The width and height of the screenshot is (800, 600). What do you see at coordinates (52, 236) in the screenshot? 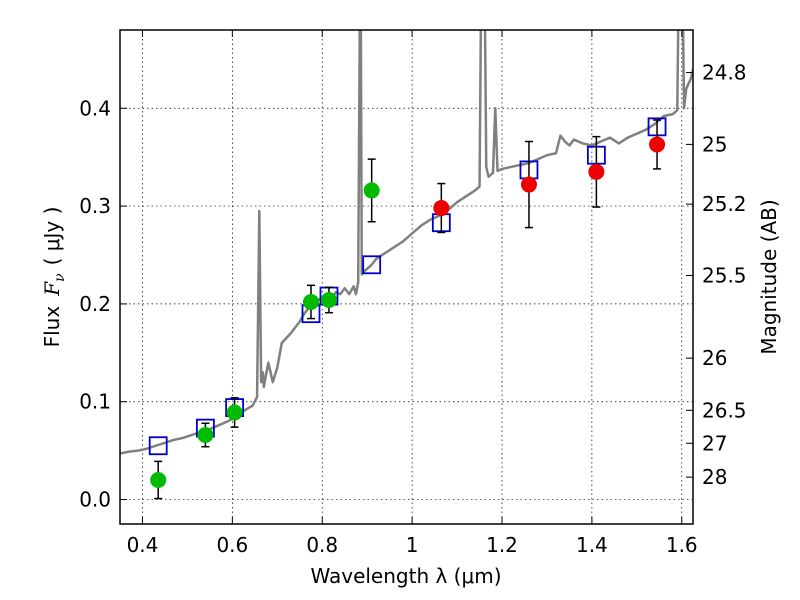
I see `y-axis-title-unit: ( μJy )` at bounding box center [52, 236].